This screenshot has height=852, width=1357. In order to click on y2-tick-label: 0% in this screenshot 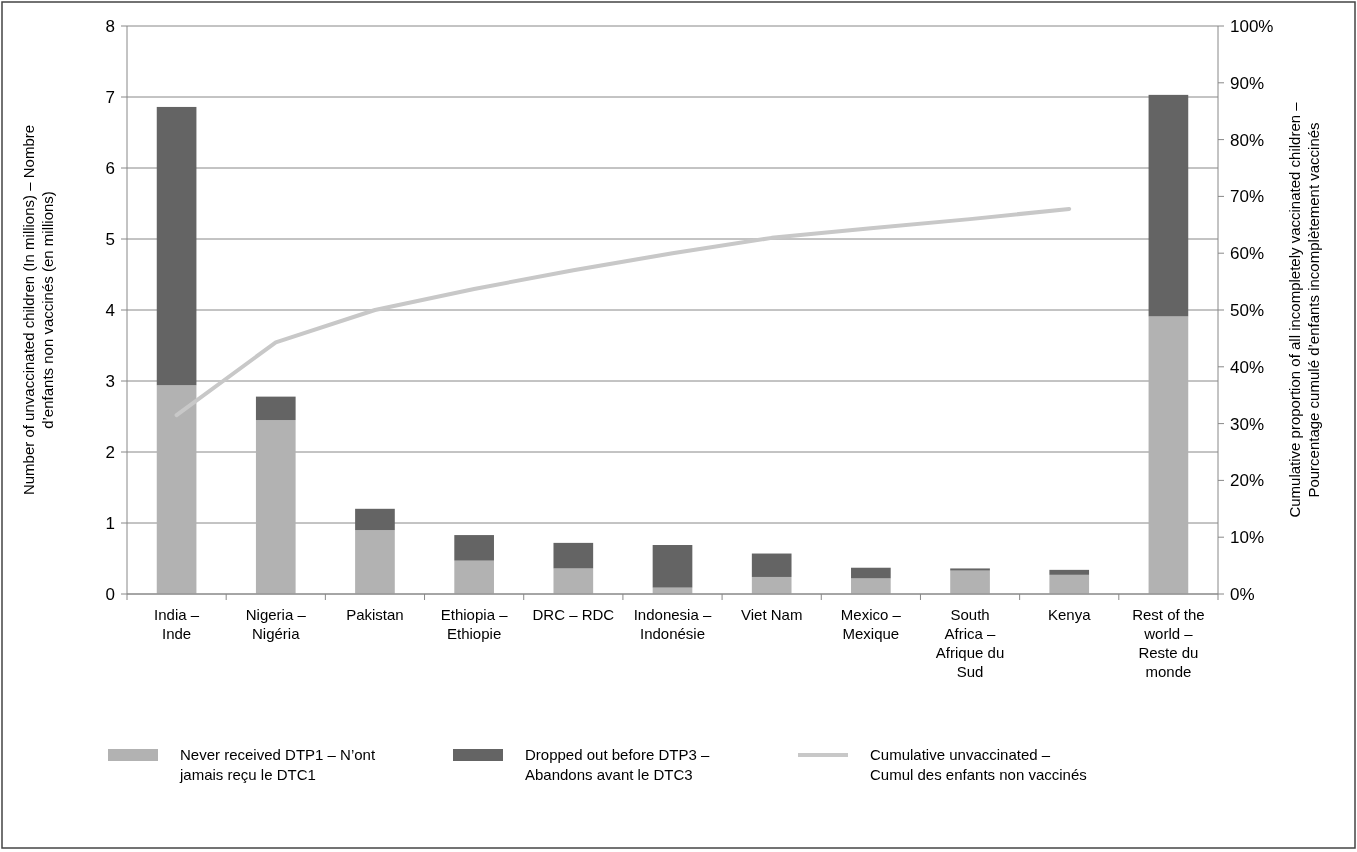, I will do `click(1242, 594)`.